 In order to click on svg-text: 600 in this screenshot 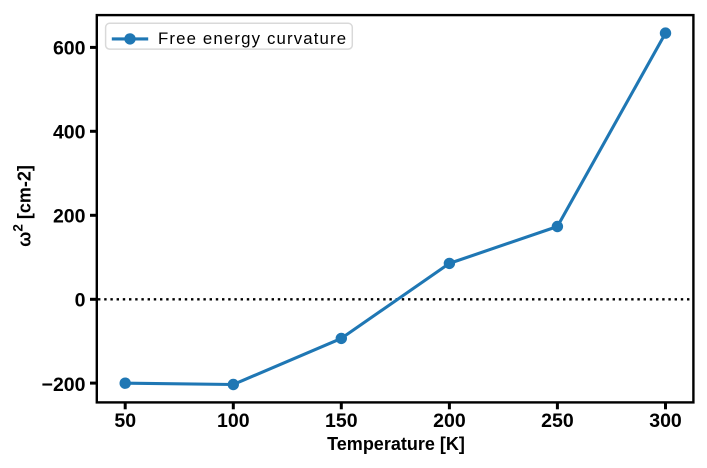, I will do `click(69, 49)`.